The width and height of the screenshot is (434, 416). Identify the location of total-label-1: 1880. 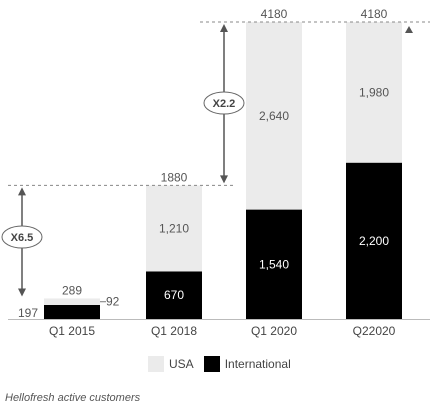
(174, 177).